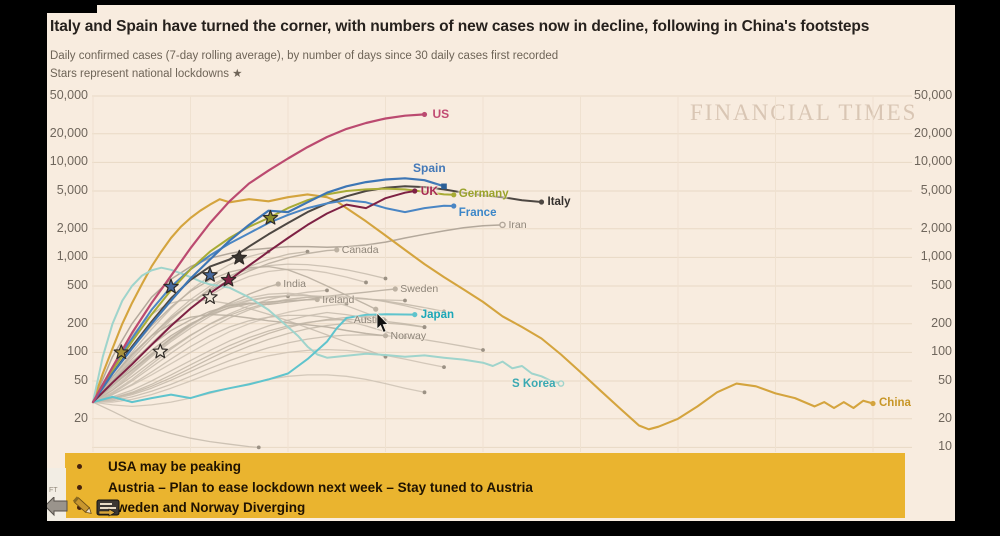  Describe the element at coordinates (941, 322) in the screenshot. I see `y-tick-right-200: 200` at that location.